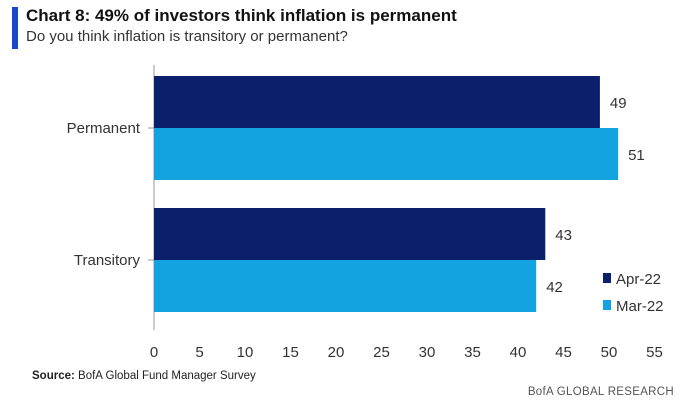 The image size is (688, 407). I want to click on x-tick-label: 0, so click(154, 352).